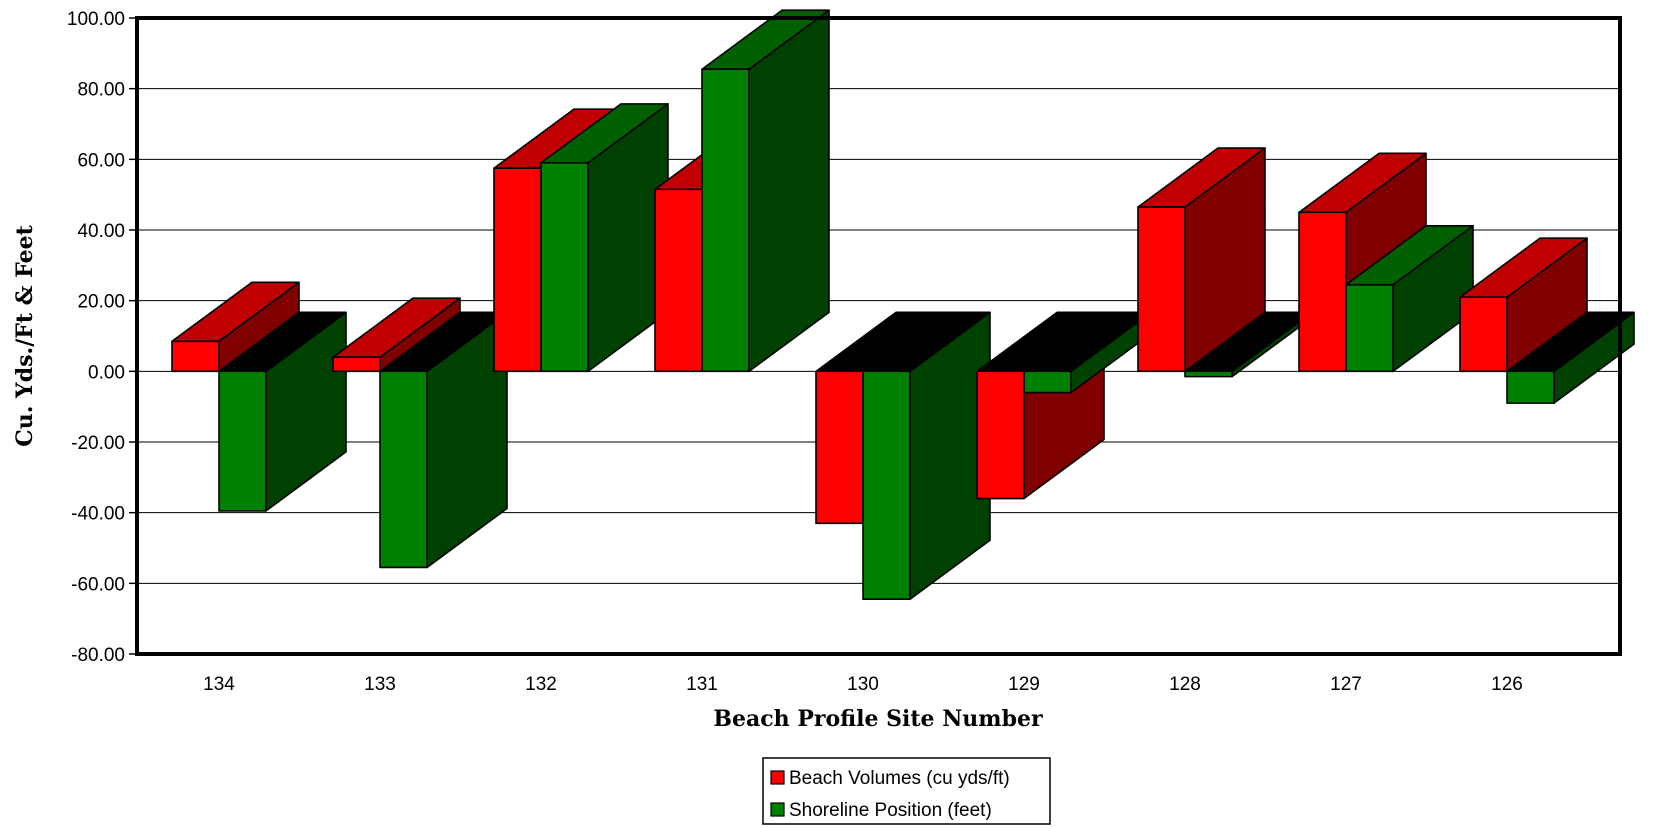 Image resolution: width=1658 pixels, height=828 pixels. I want to click on x-tick-label: 131, so click(702, 684).